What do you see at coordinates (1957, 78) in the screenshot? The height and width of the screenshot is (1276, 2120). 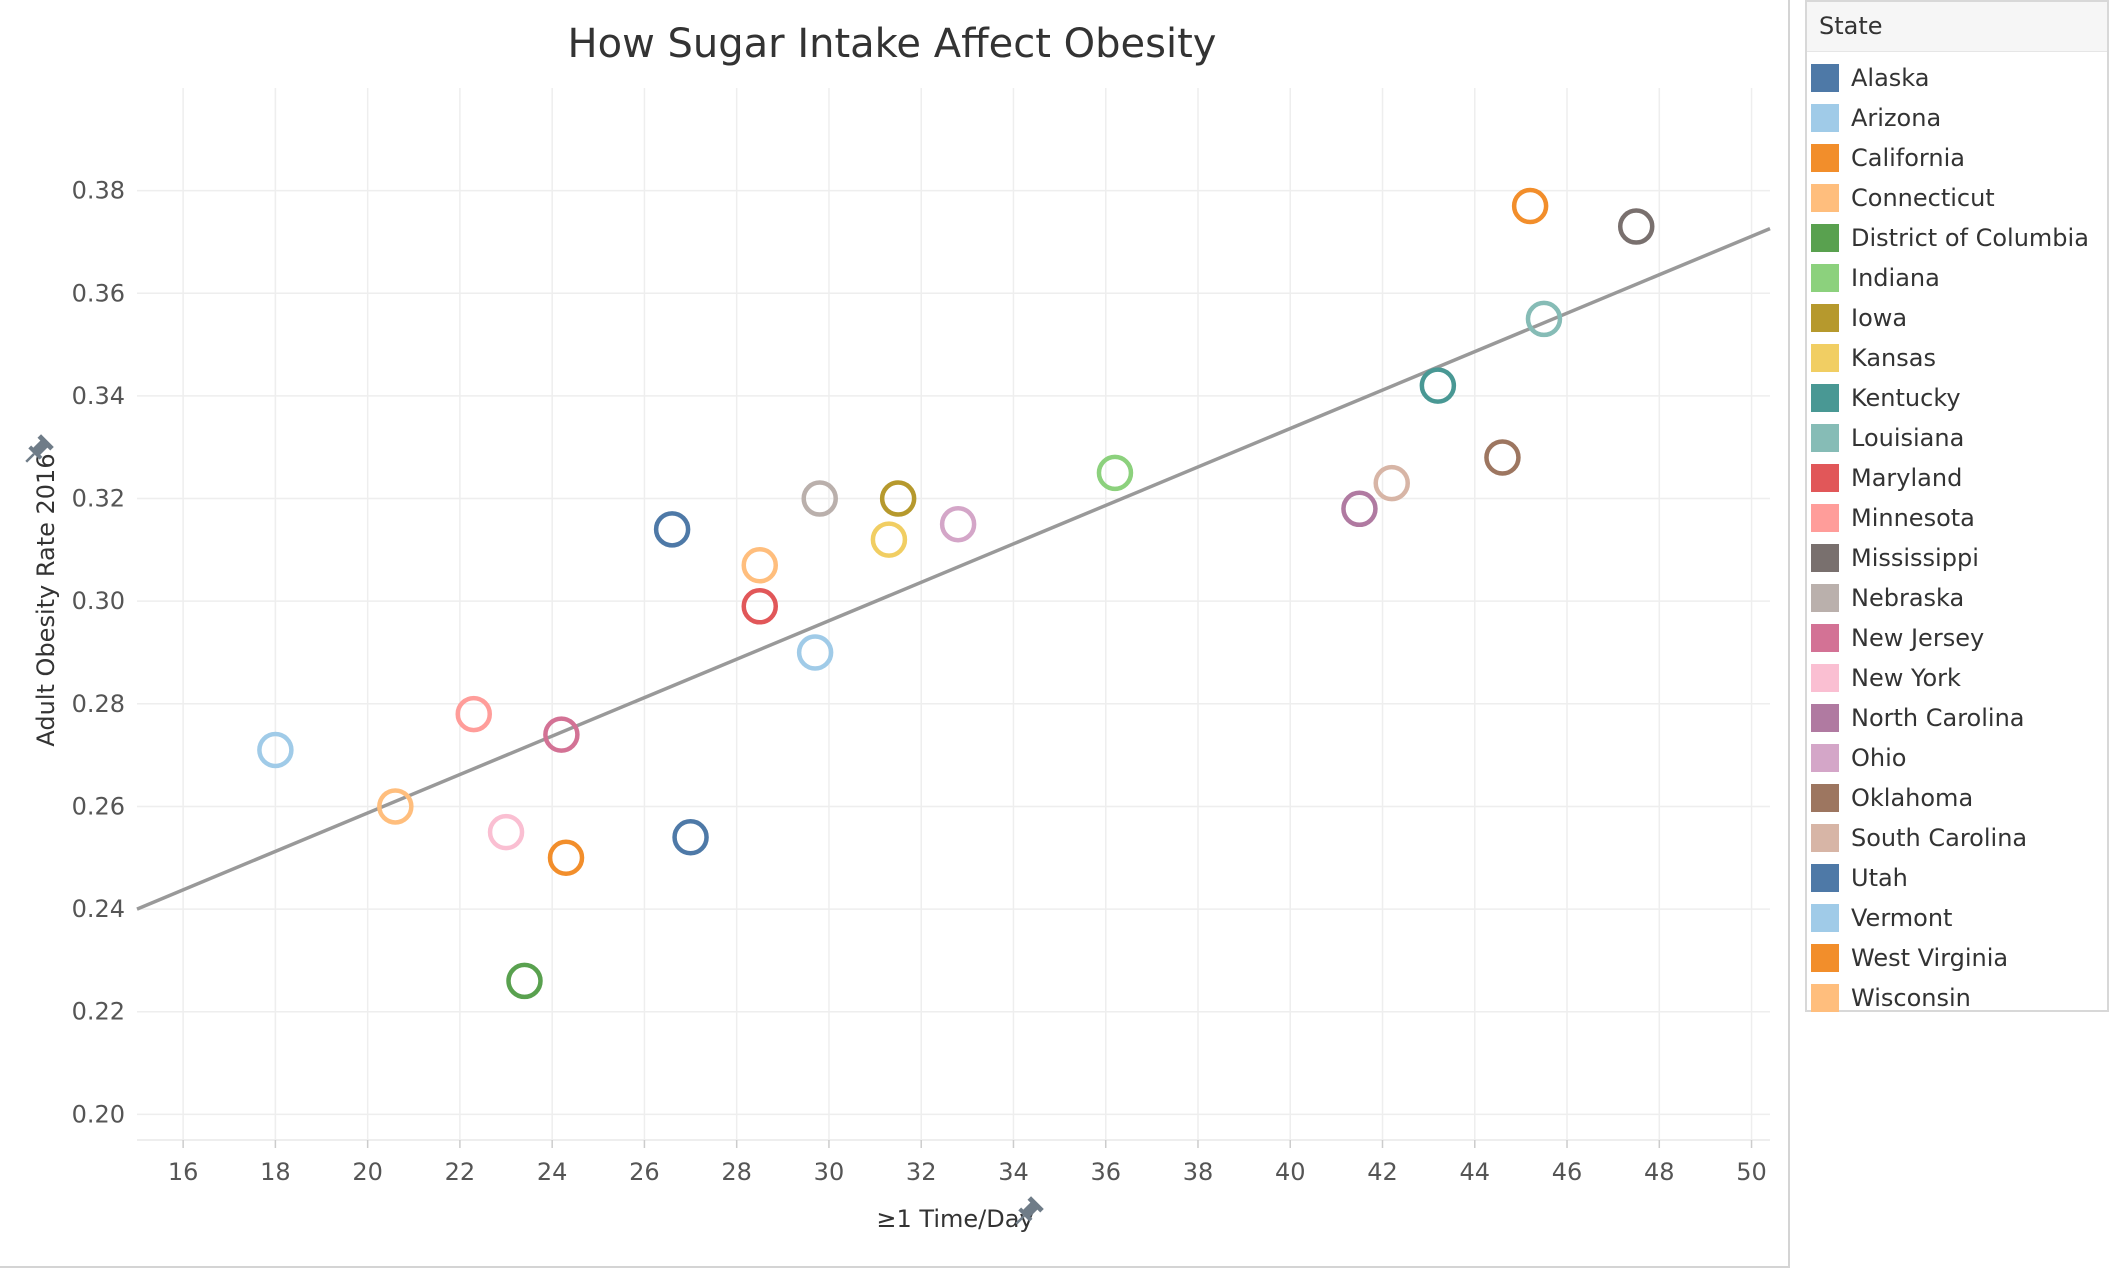 I see `legend-item-alaska: Alaska` at bounding box center [1957, 78].